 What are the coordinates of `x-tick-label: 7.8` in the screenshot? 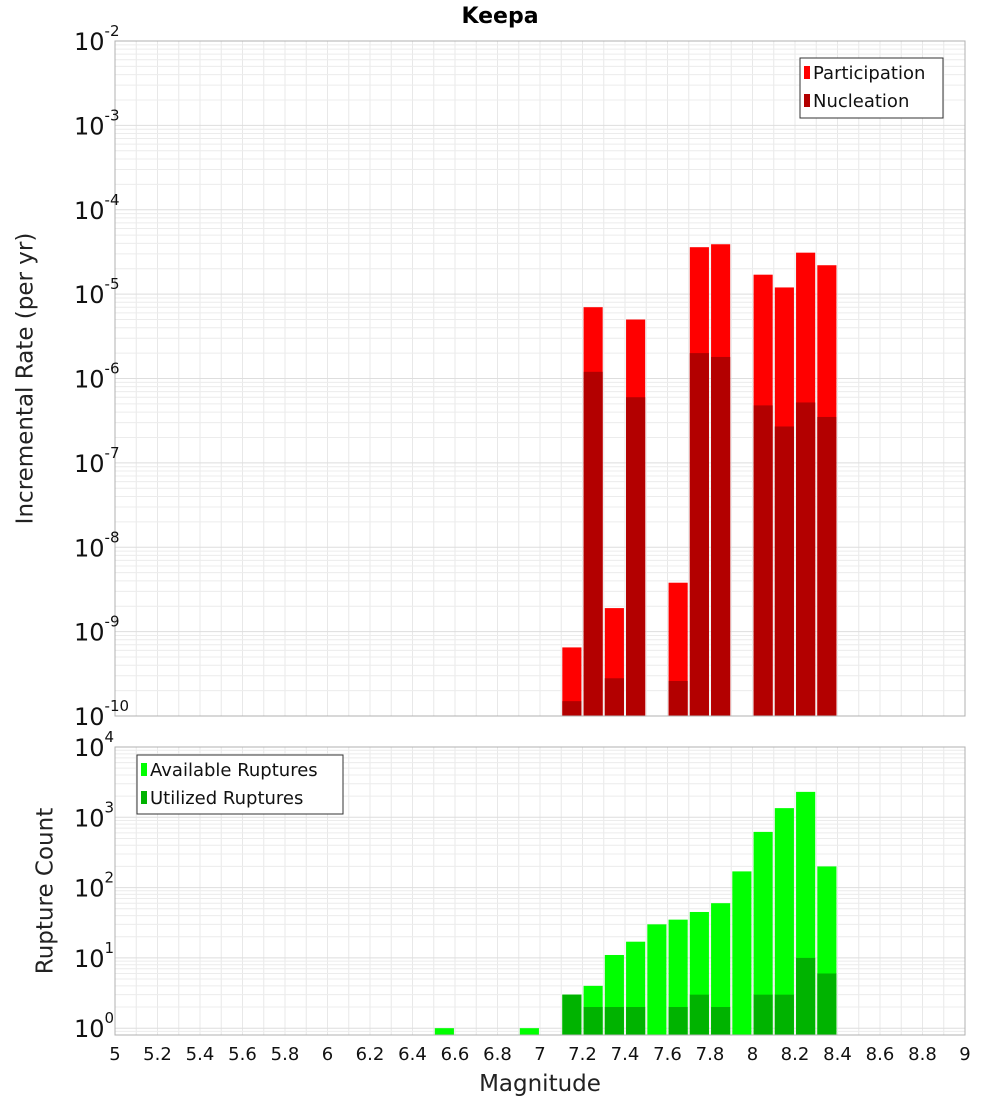 It's located at (710, 1054).